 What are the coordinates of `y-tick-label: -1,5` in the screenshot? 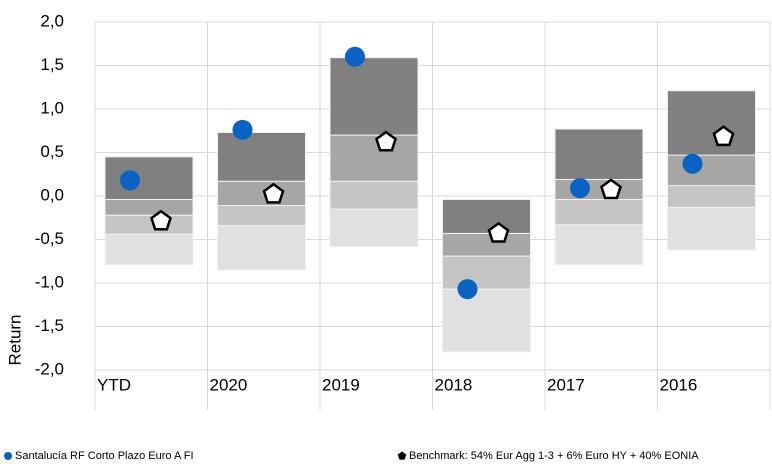 It's located at (49, 325).